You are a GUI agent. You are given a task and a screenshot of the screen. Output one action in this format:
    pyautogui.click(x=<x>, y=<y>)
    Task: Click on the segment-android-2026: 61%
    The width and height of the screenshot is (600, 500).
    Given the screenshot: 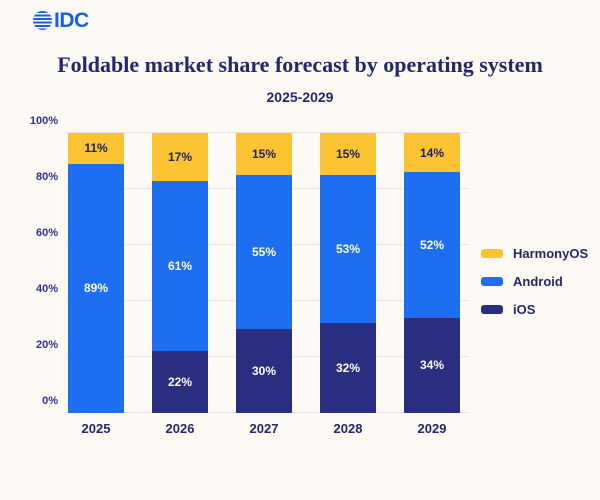 What is the action you would take?
    pyautogui.click(x=180, y=266)
    